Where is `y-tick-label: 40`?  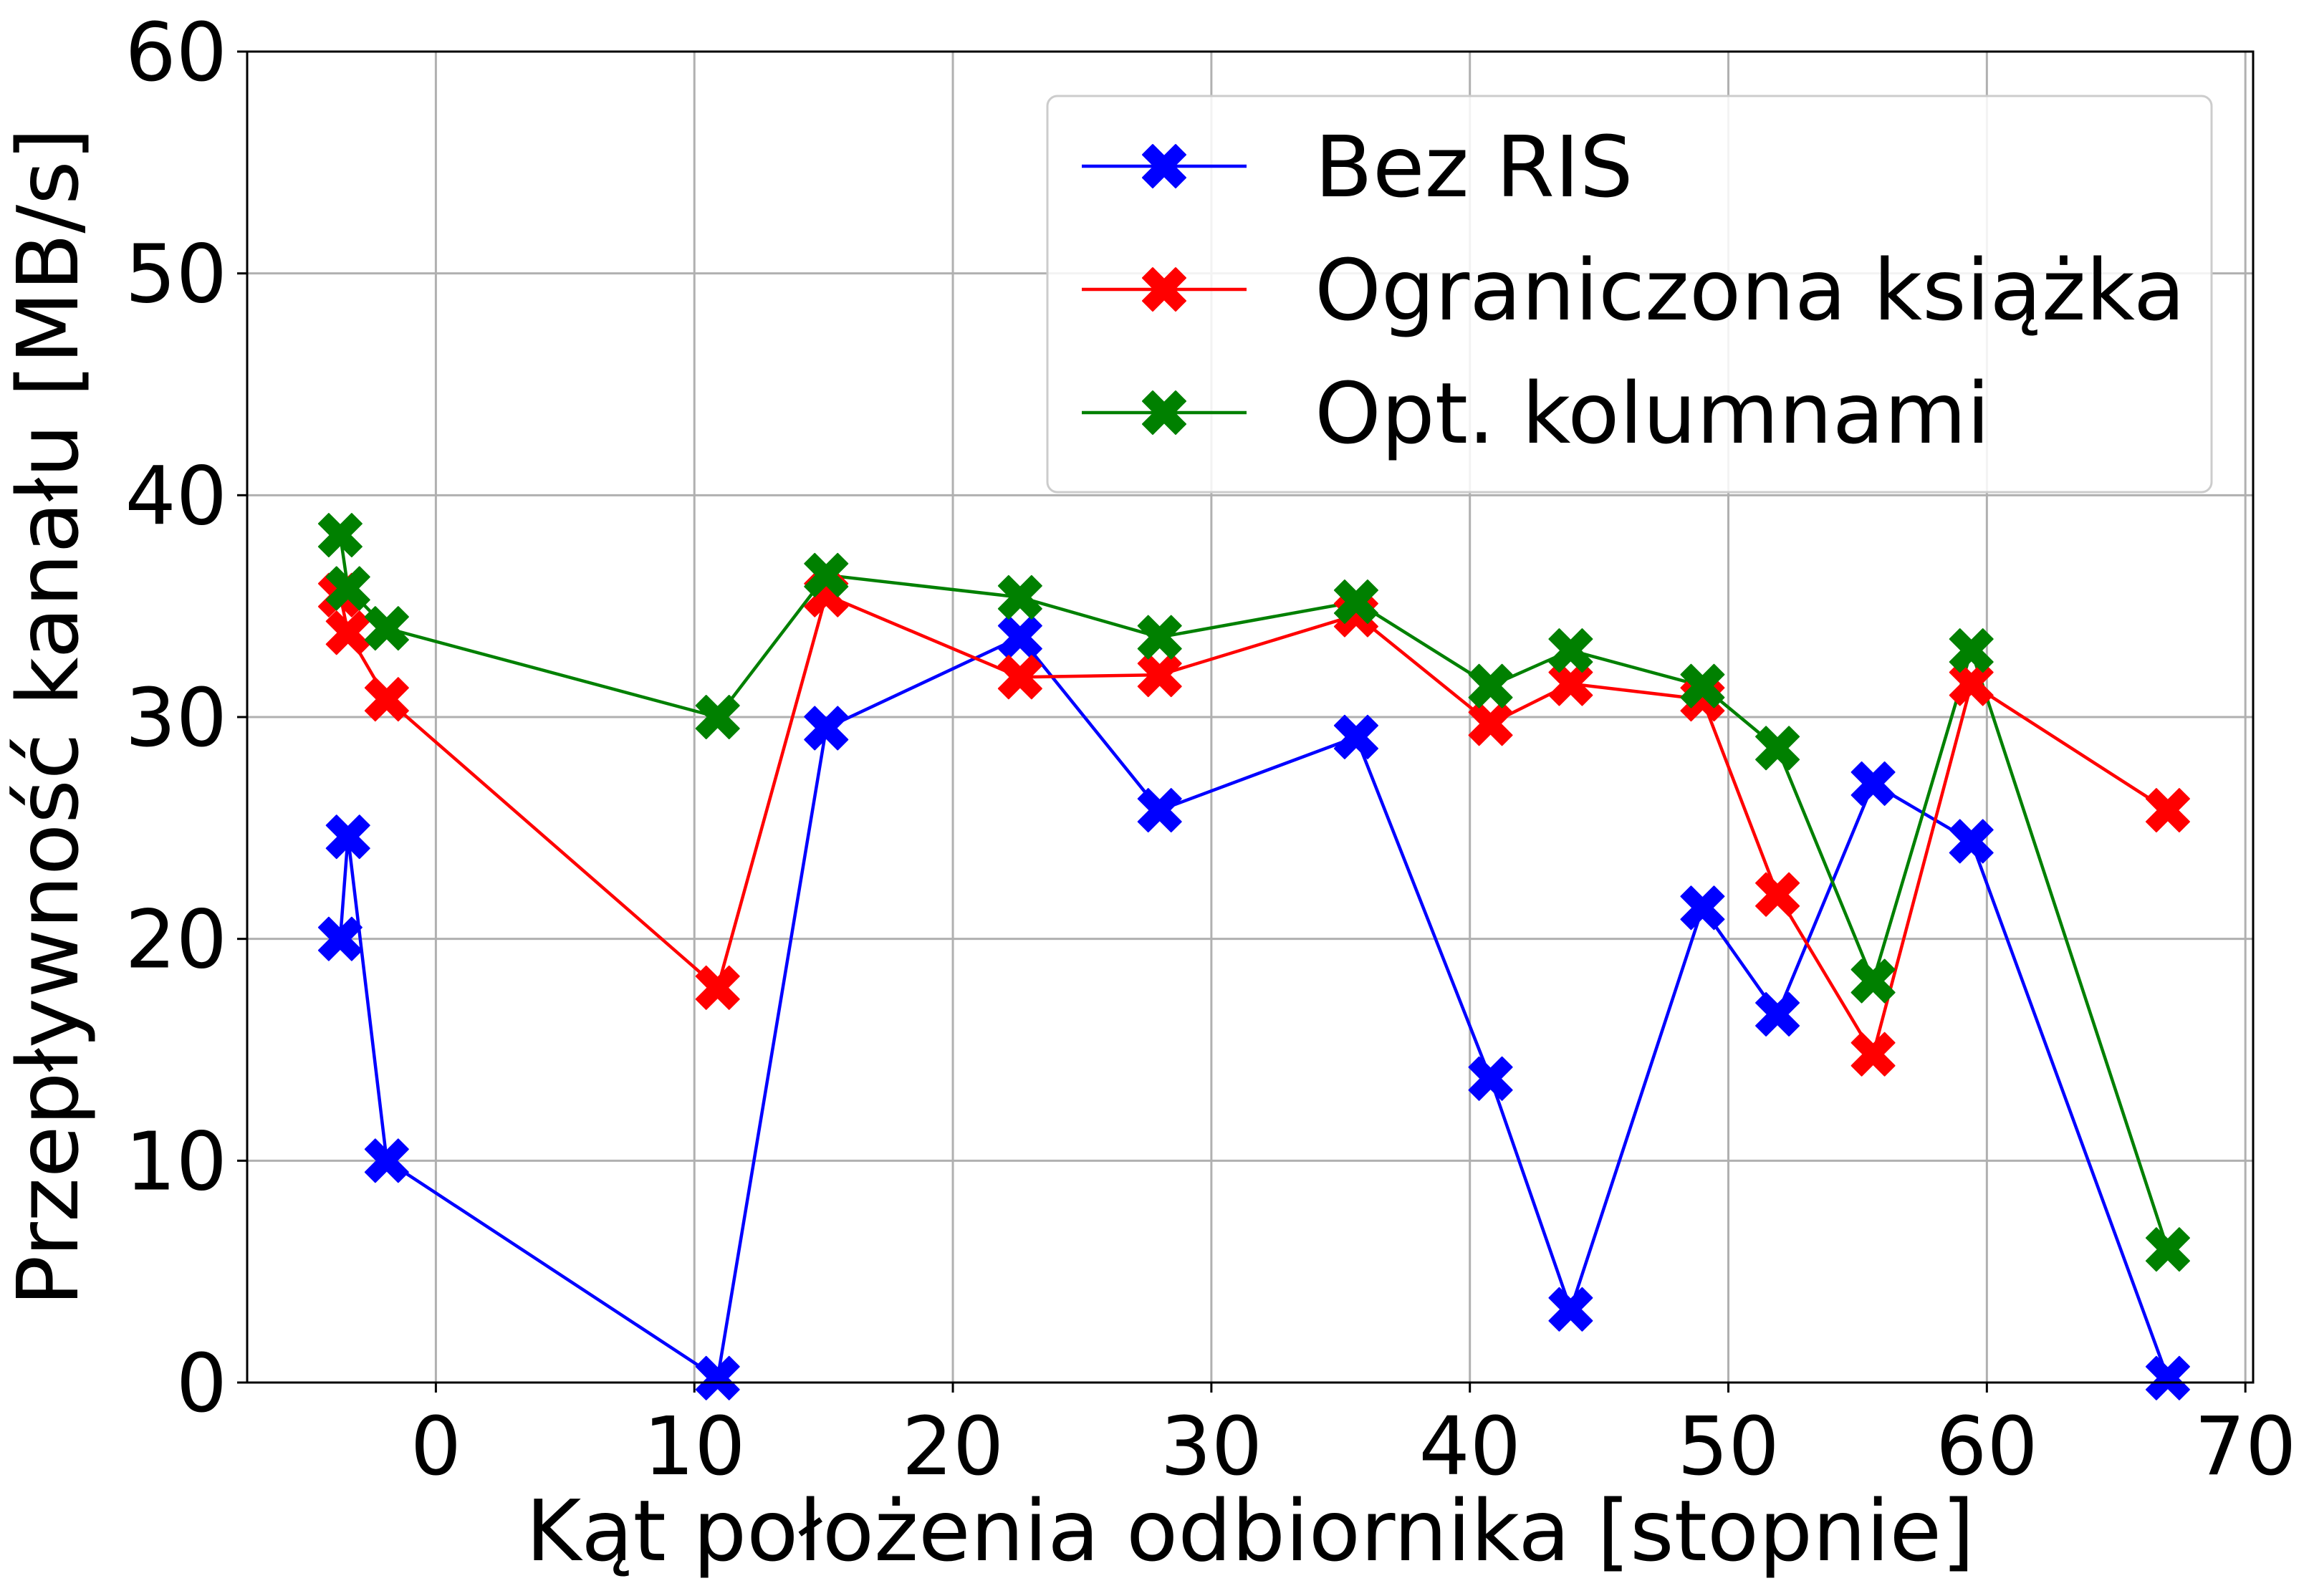
y-tick-label: 40 is located at coordinates (176, 496).